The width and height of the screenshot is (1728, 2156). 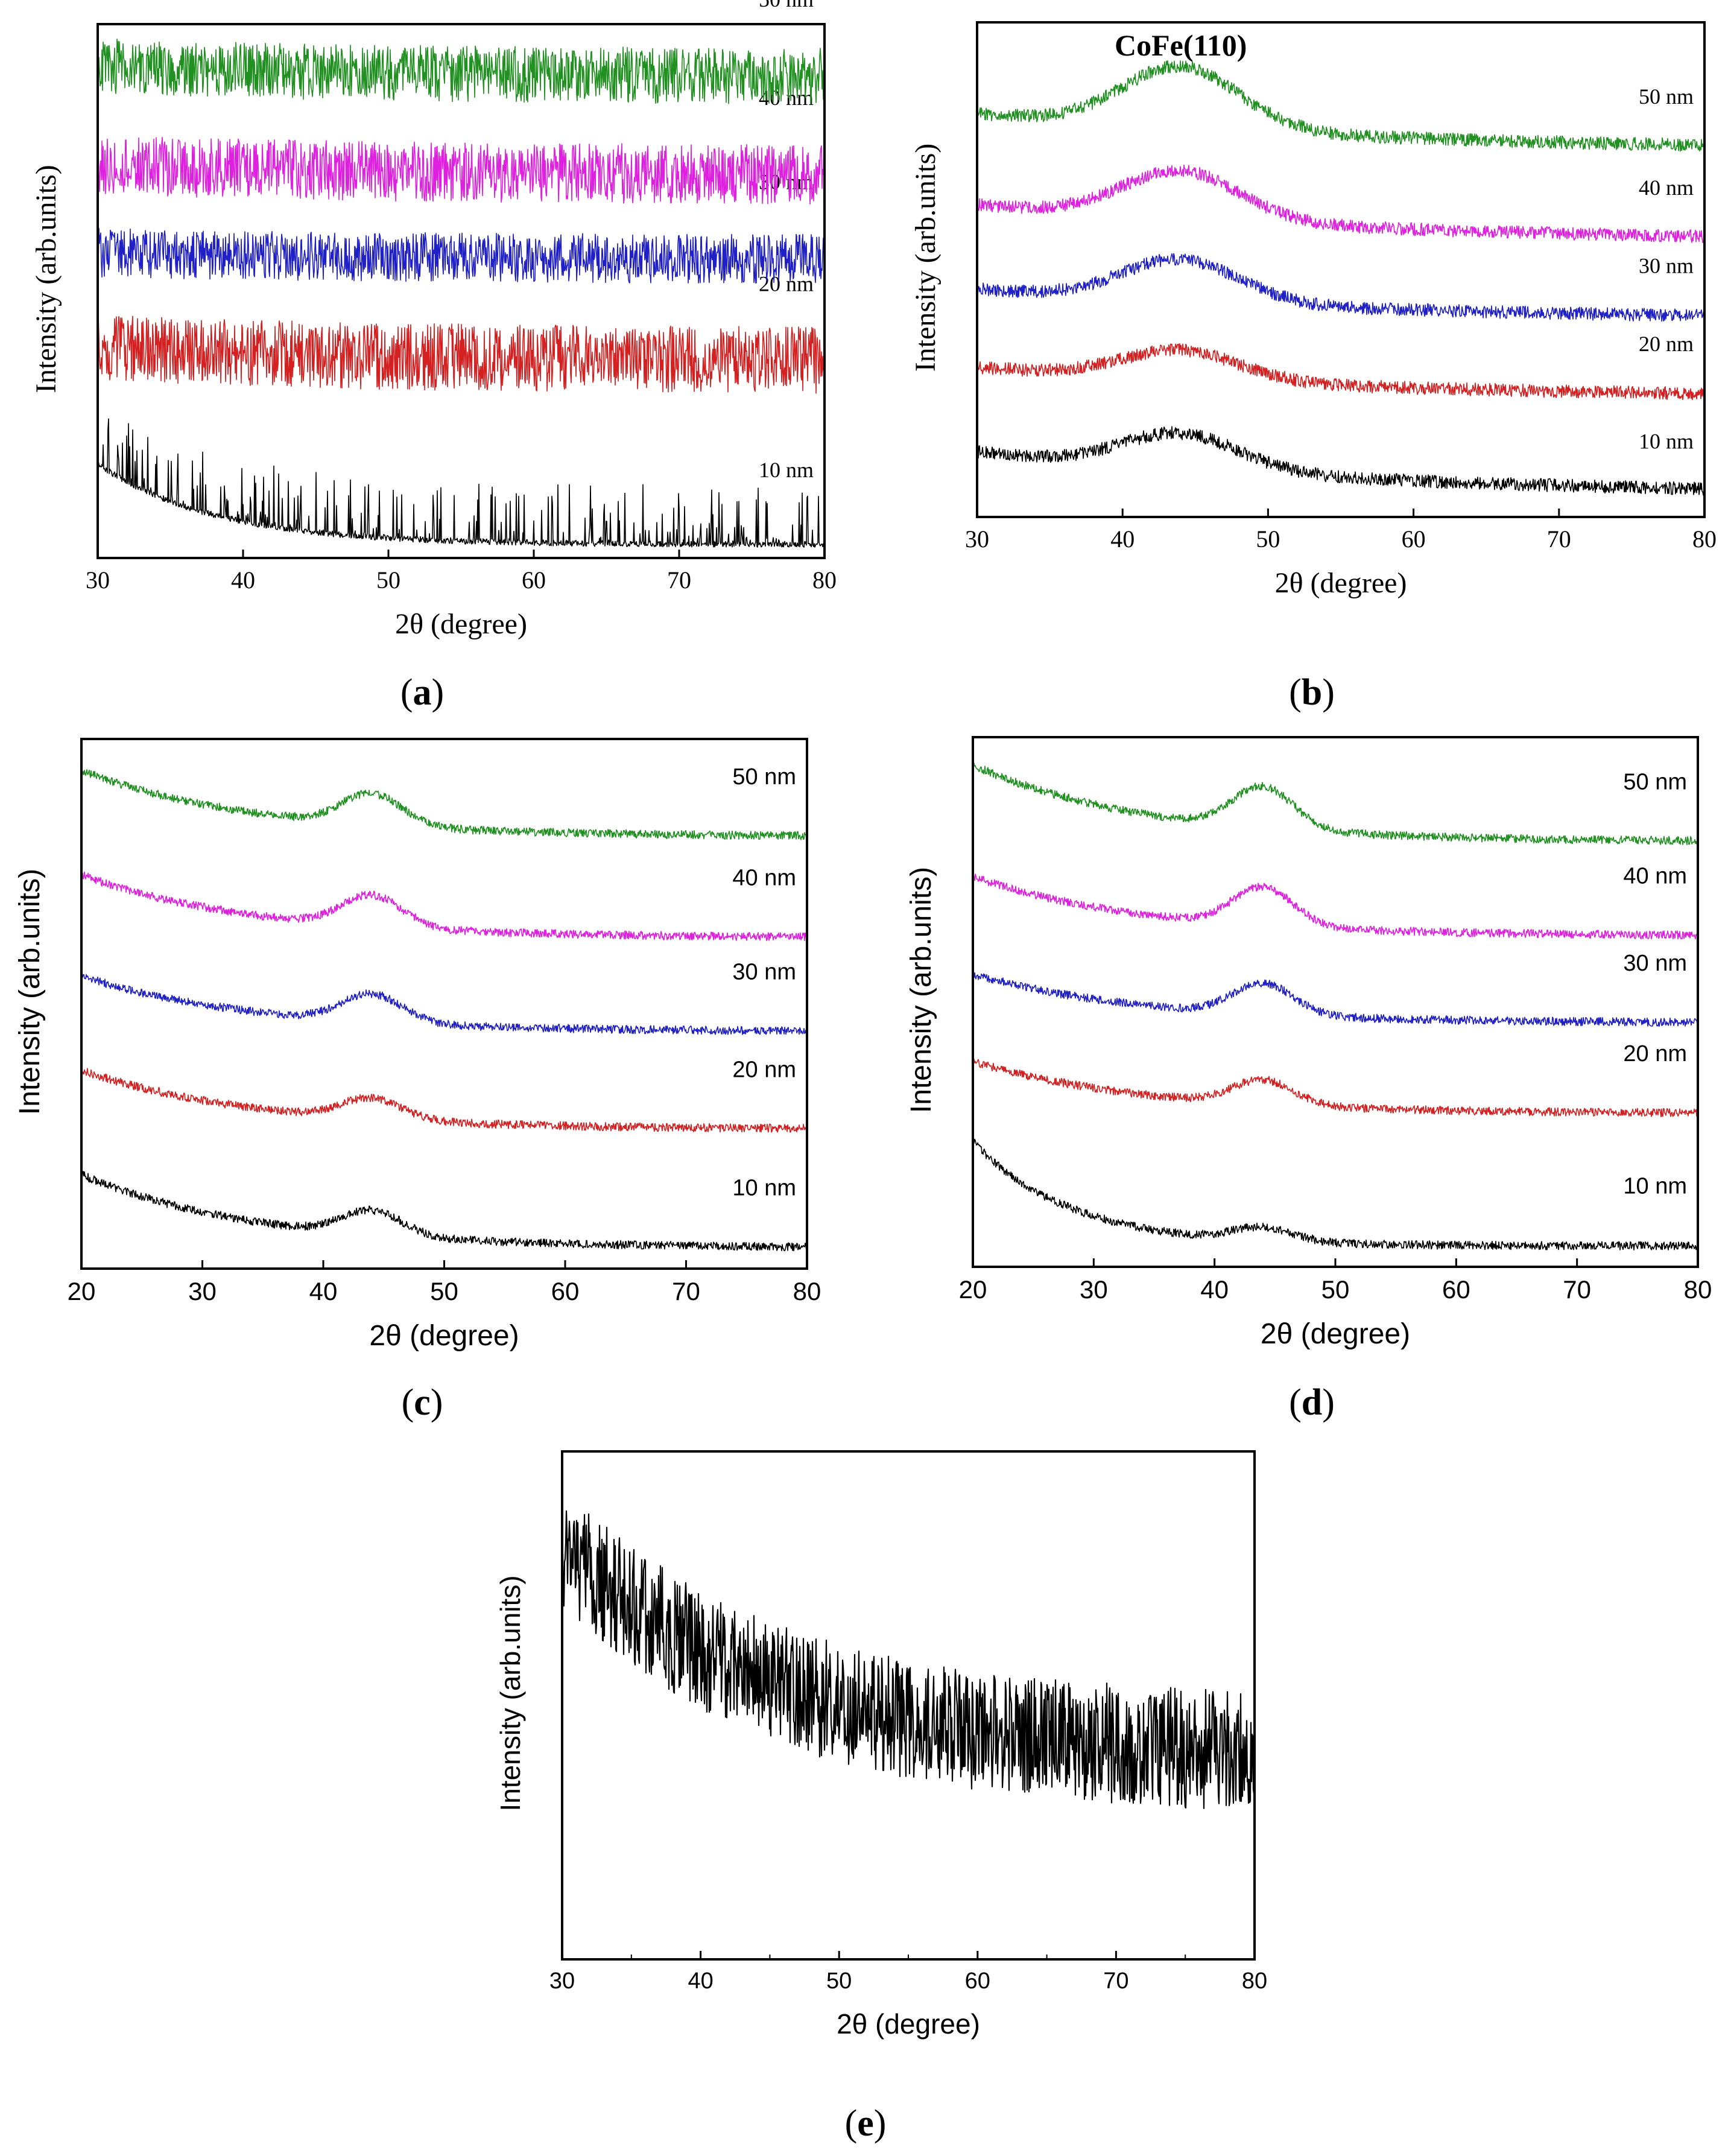 I want to click on series-label-c-10nm: 10 nm, so click(x=764, y=1188).